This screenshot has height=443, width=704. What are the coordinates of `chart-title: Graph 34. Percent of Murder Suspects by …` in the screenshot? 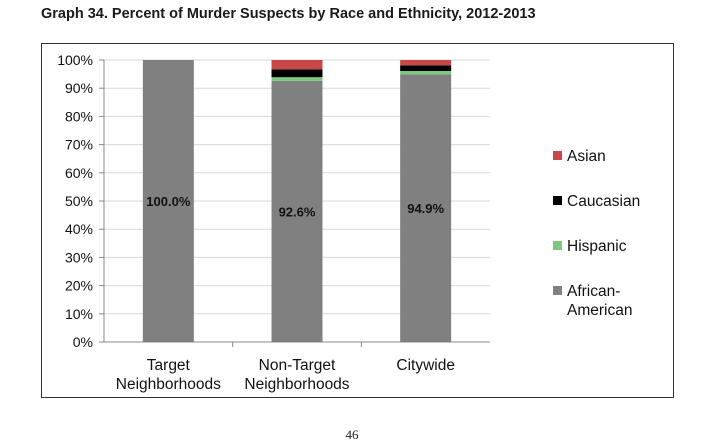 It's located at (288, 14).